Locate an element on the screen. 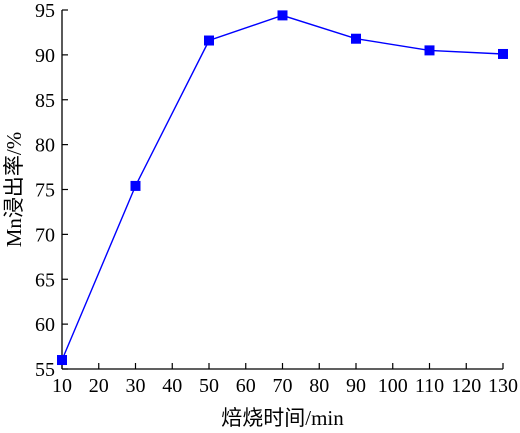 This screenshot has width=520, height=433. x-tick-label: 110 is located at coordinates (429, 386).